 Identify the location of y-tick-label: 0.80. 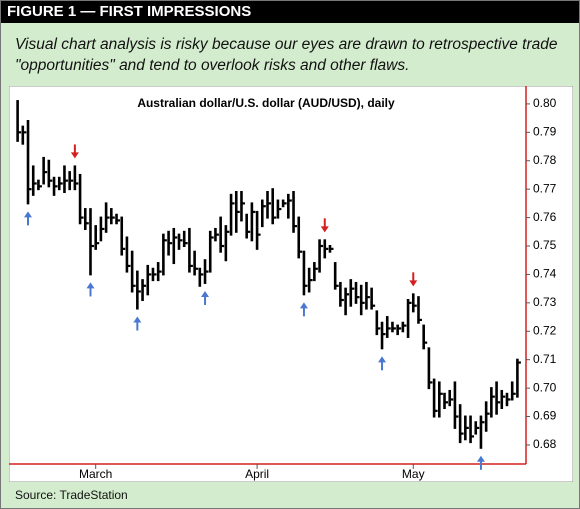
(545, 103).